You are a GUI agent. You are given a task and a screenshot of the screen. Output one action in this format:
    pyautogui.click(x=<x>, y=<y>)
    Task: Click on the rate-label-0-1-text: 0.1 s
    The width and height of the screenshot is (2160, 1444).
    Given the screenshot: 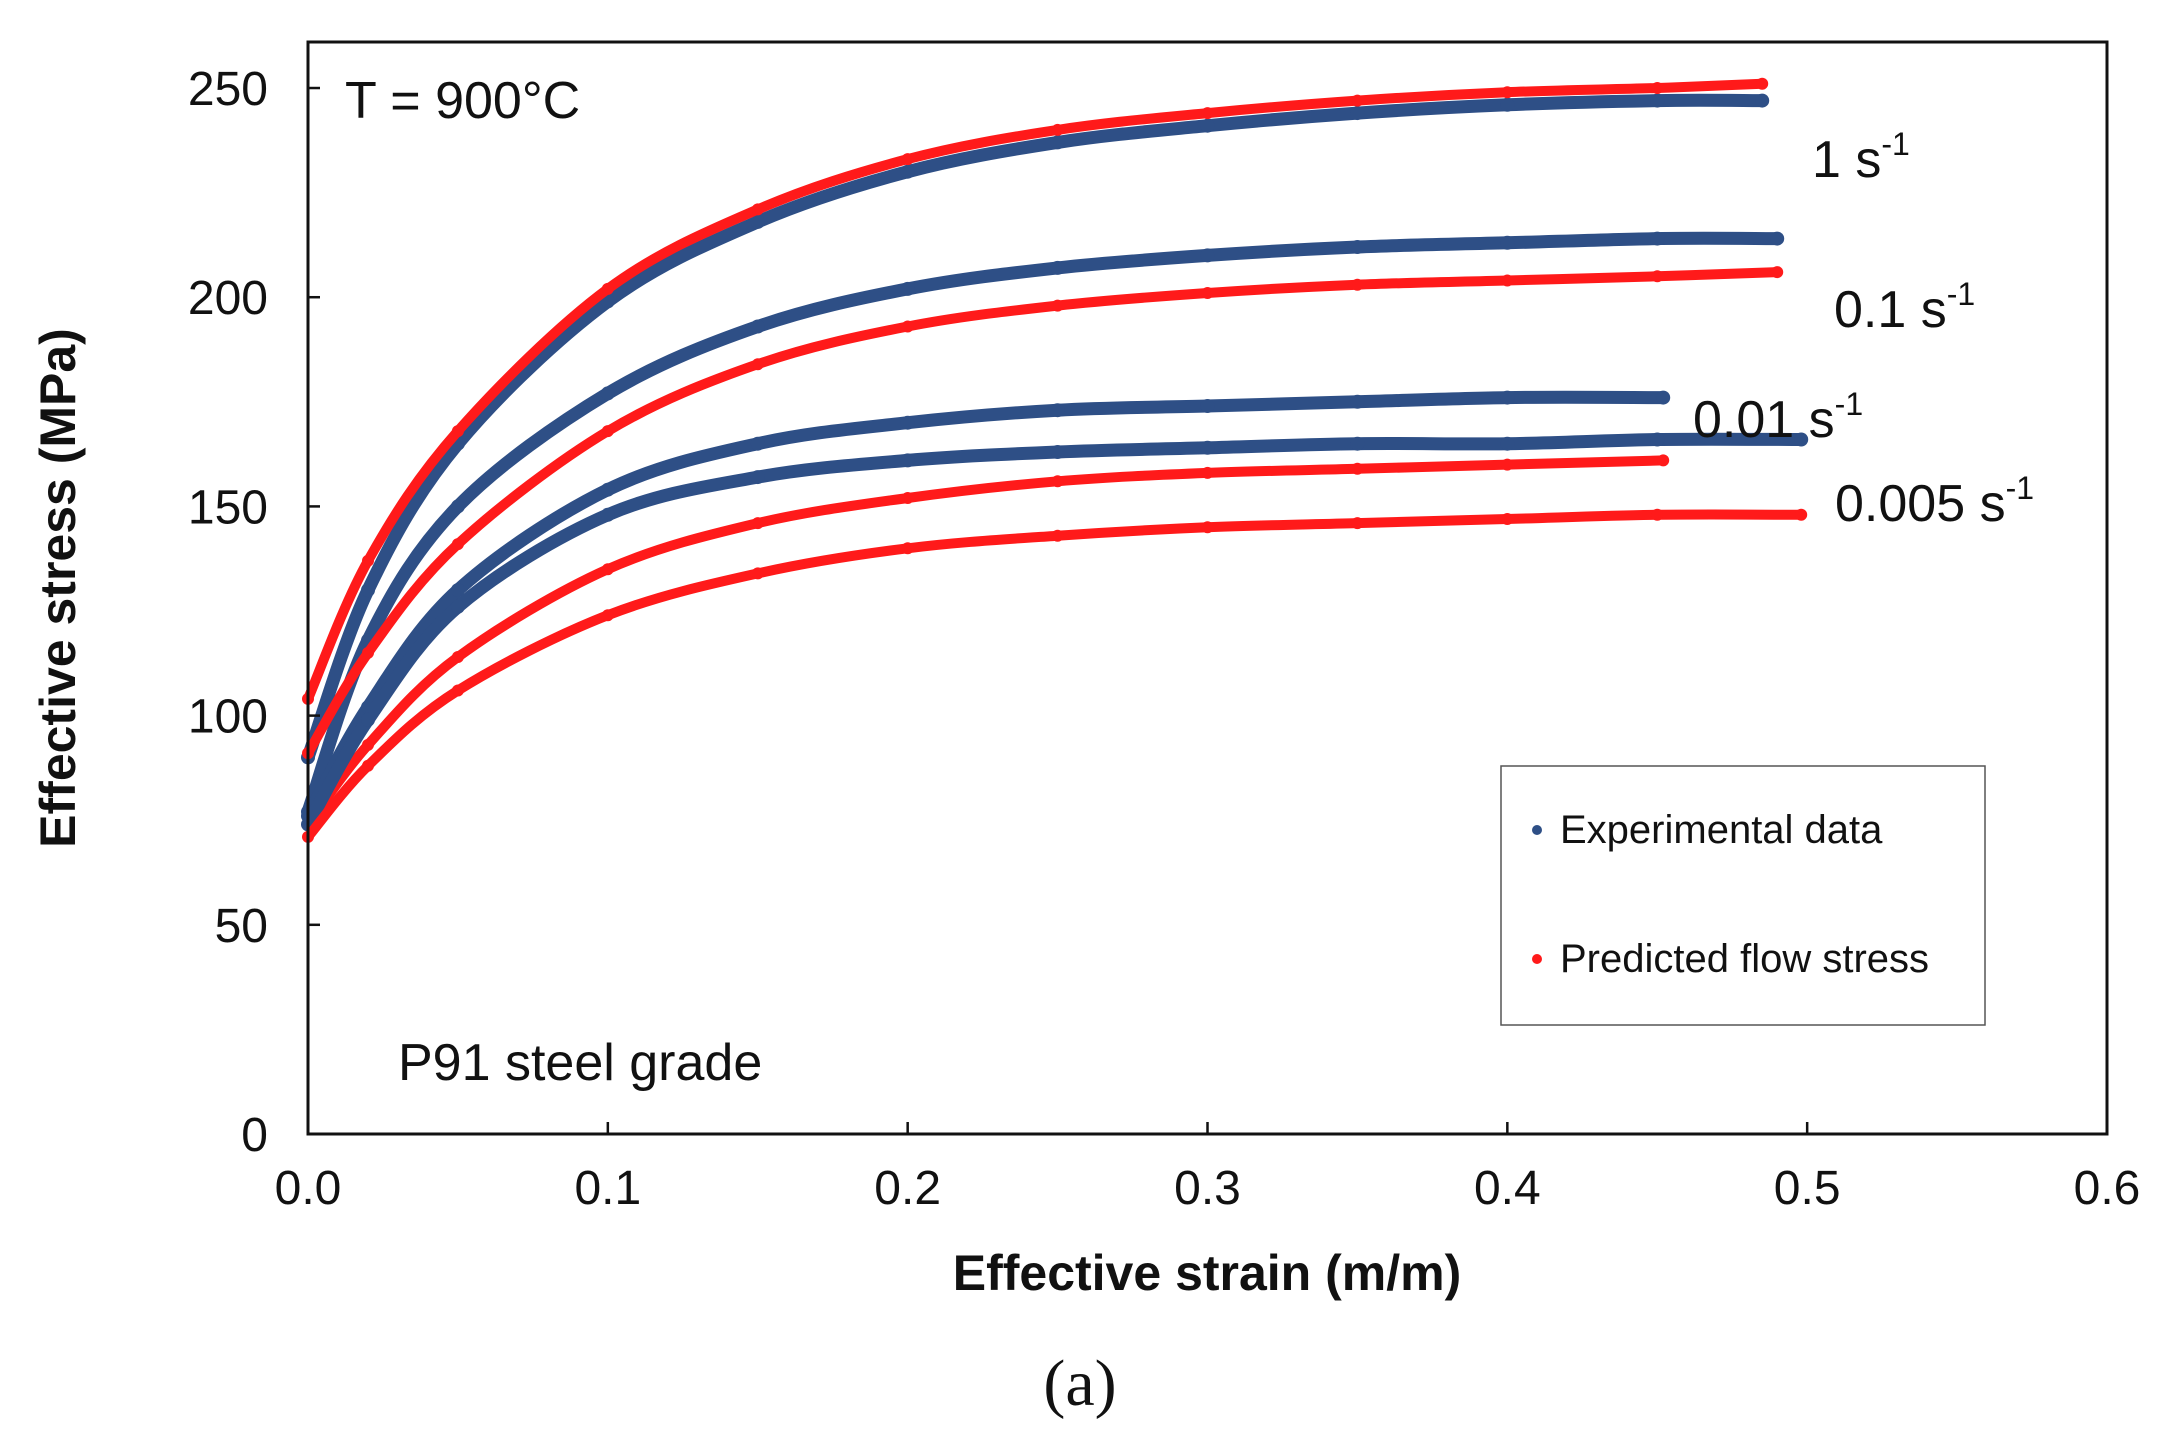 What is the action you would take?
    pyautogui.click(x=1890, y=310)
    